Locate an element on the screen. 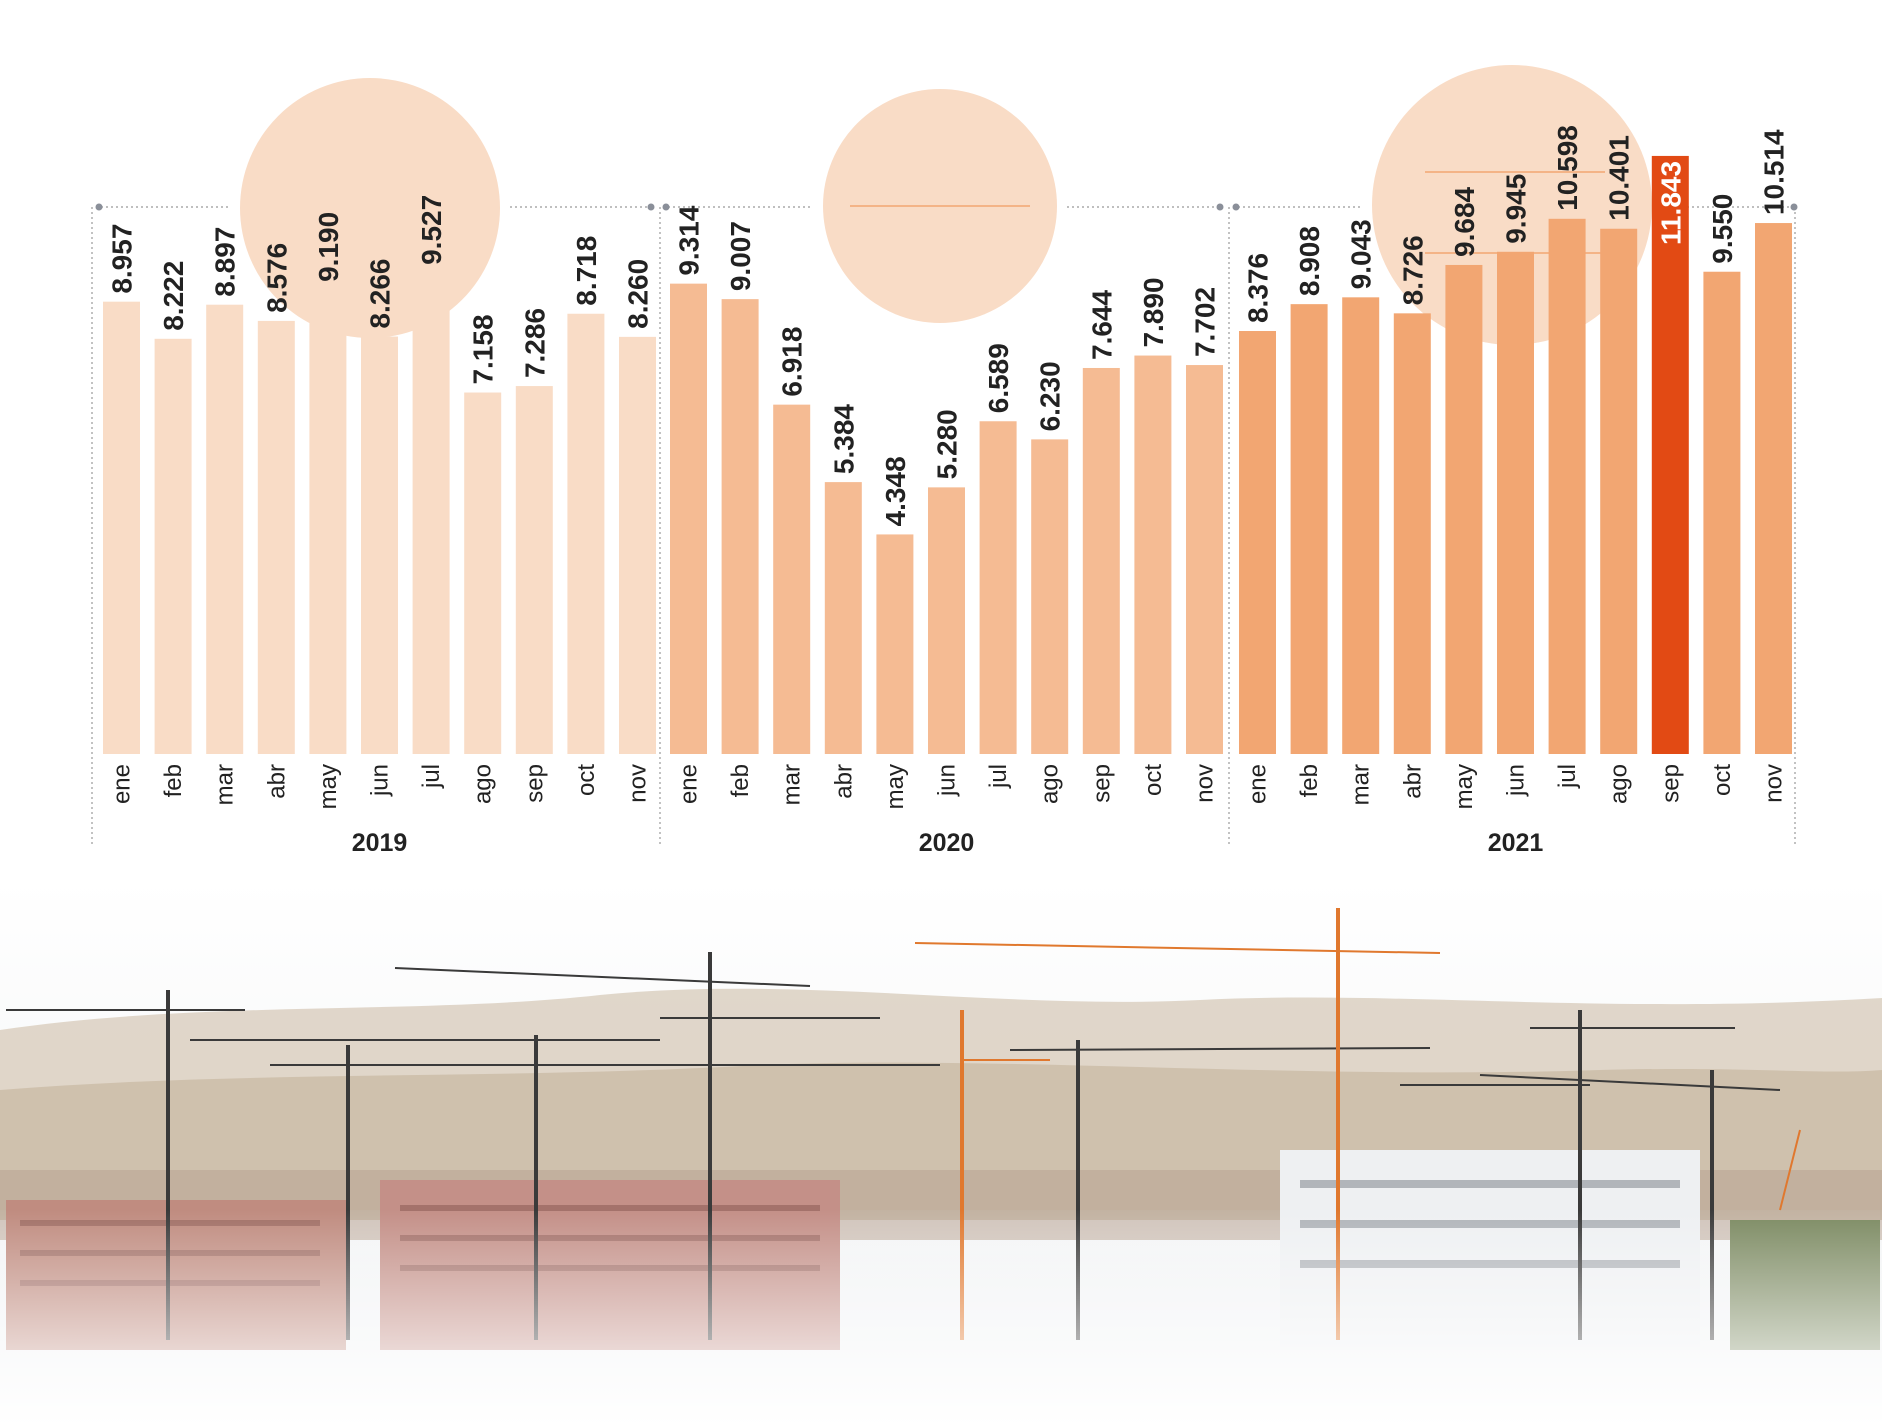  value-label: 7.644 is located at coordinates (1101, 324).